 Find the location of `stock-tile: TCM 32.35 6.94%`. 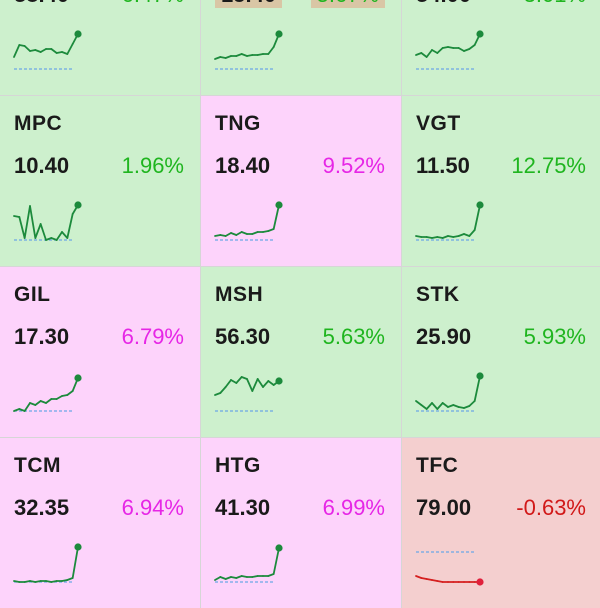

stock-tile: TCM 32.35 6.94% is located at coordinates (100, 523).